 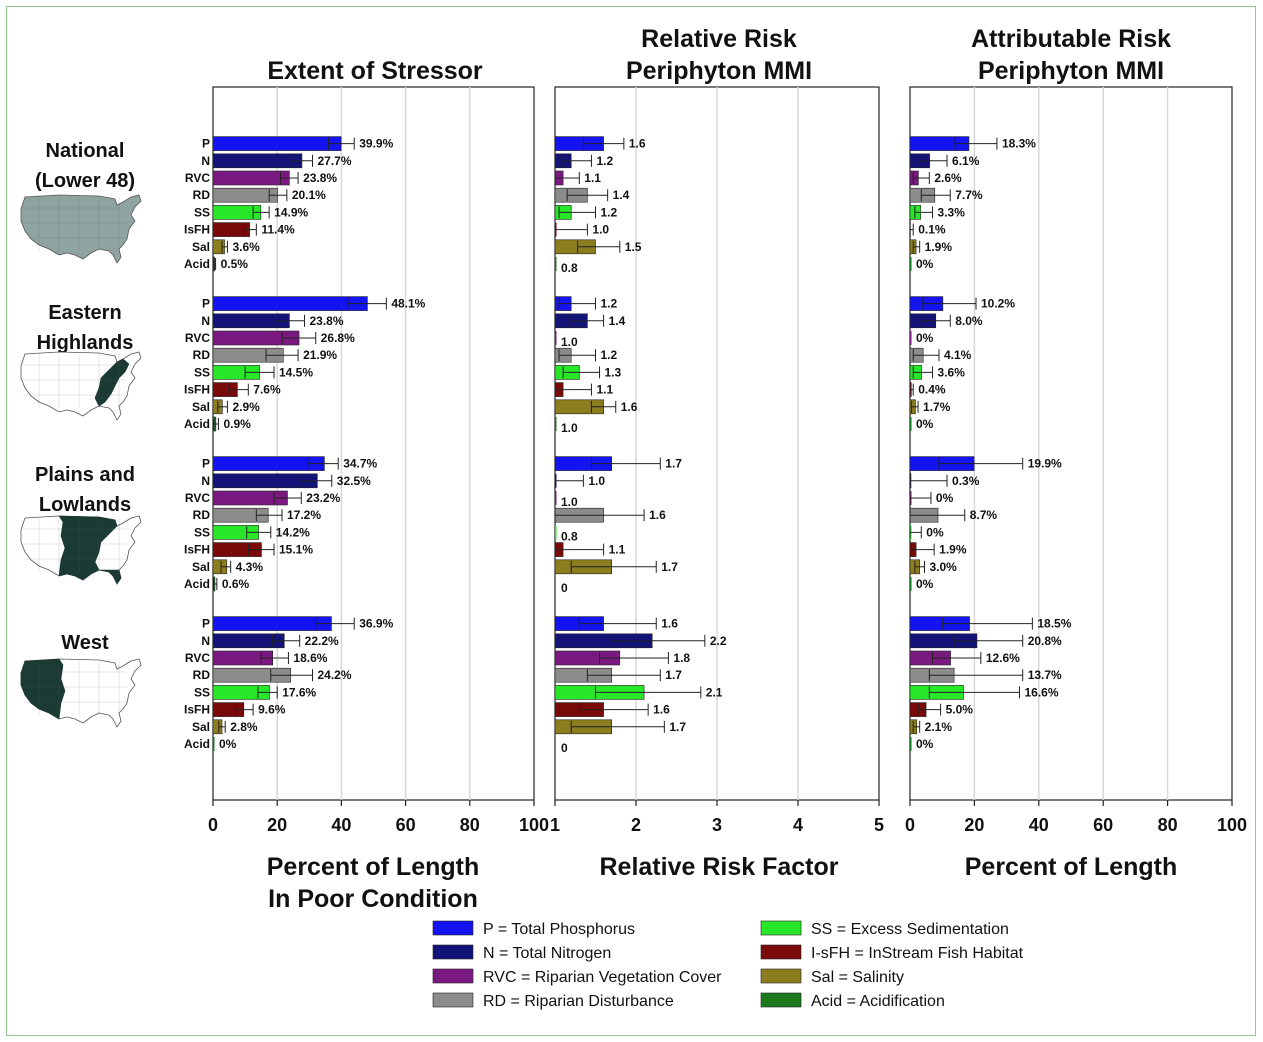 I want to click on data-label: 23.8%, so click(x=320, y=178).